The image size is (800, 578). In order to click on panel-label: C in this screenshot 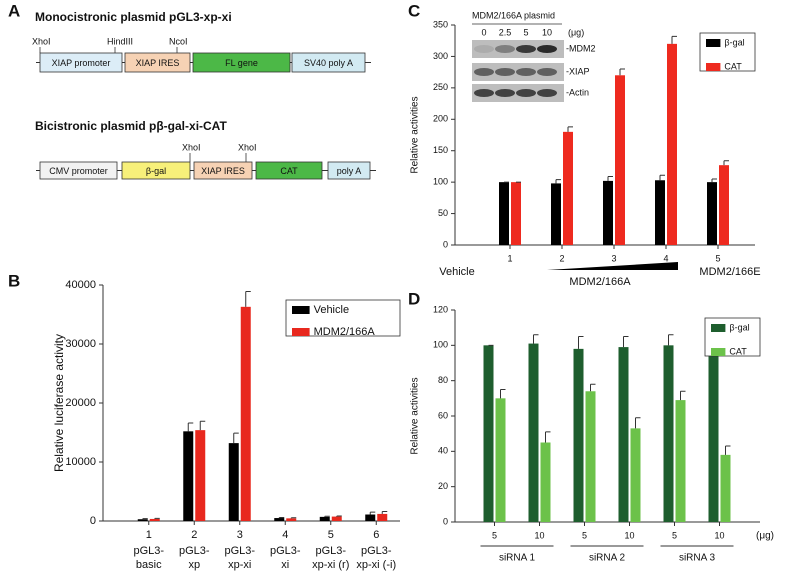, I will do `click(414, 10)`.